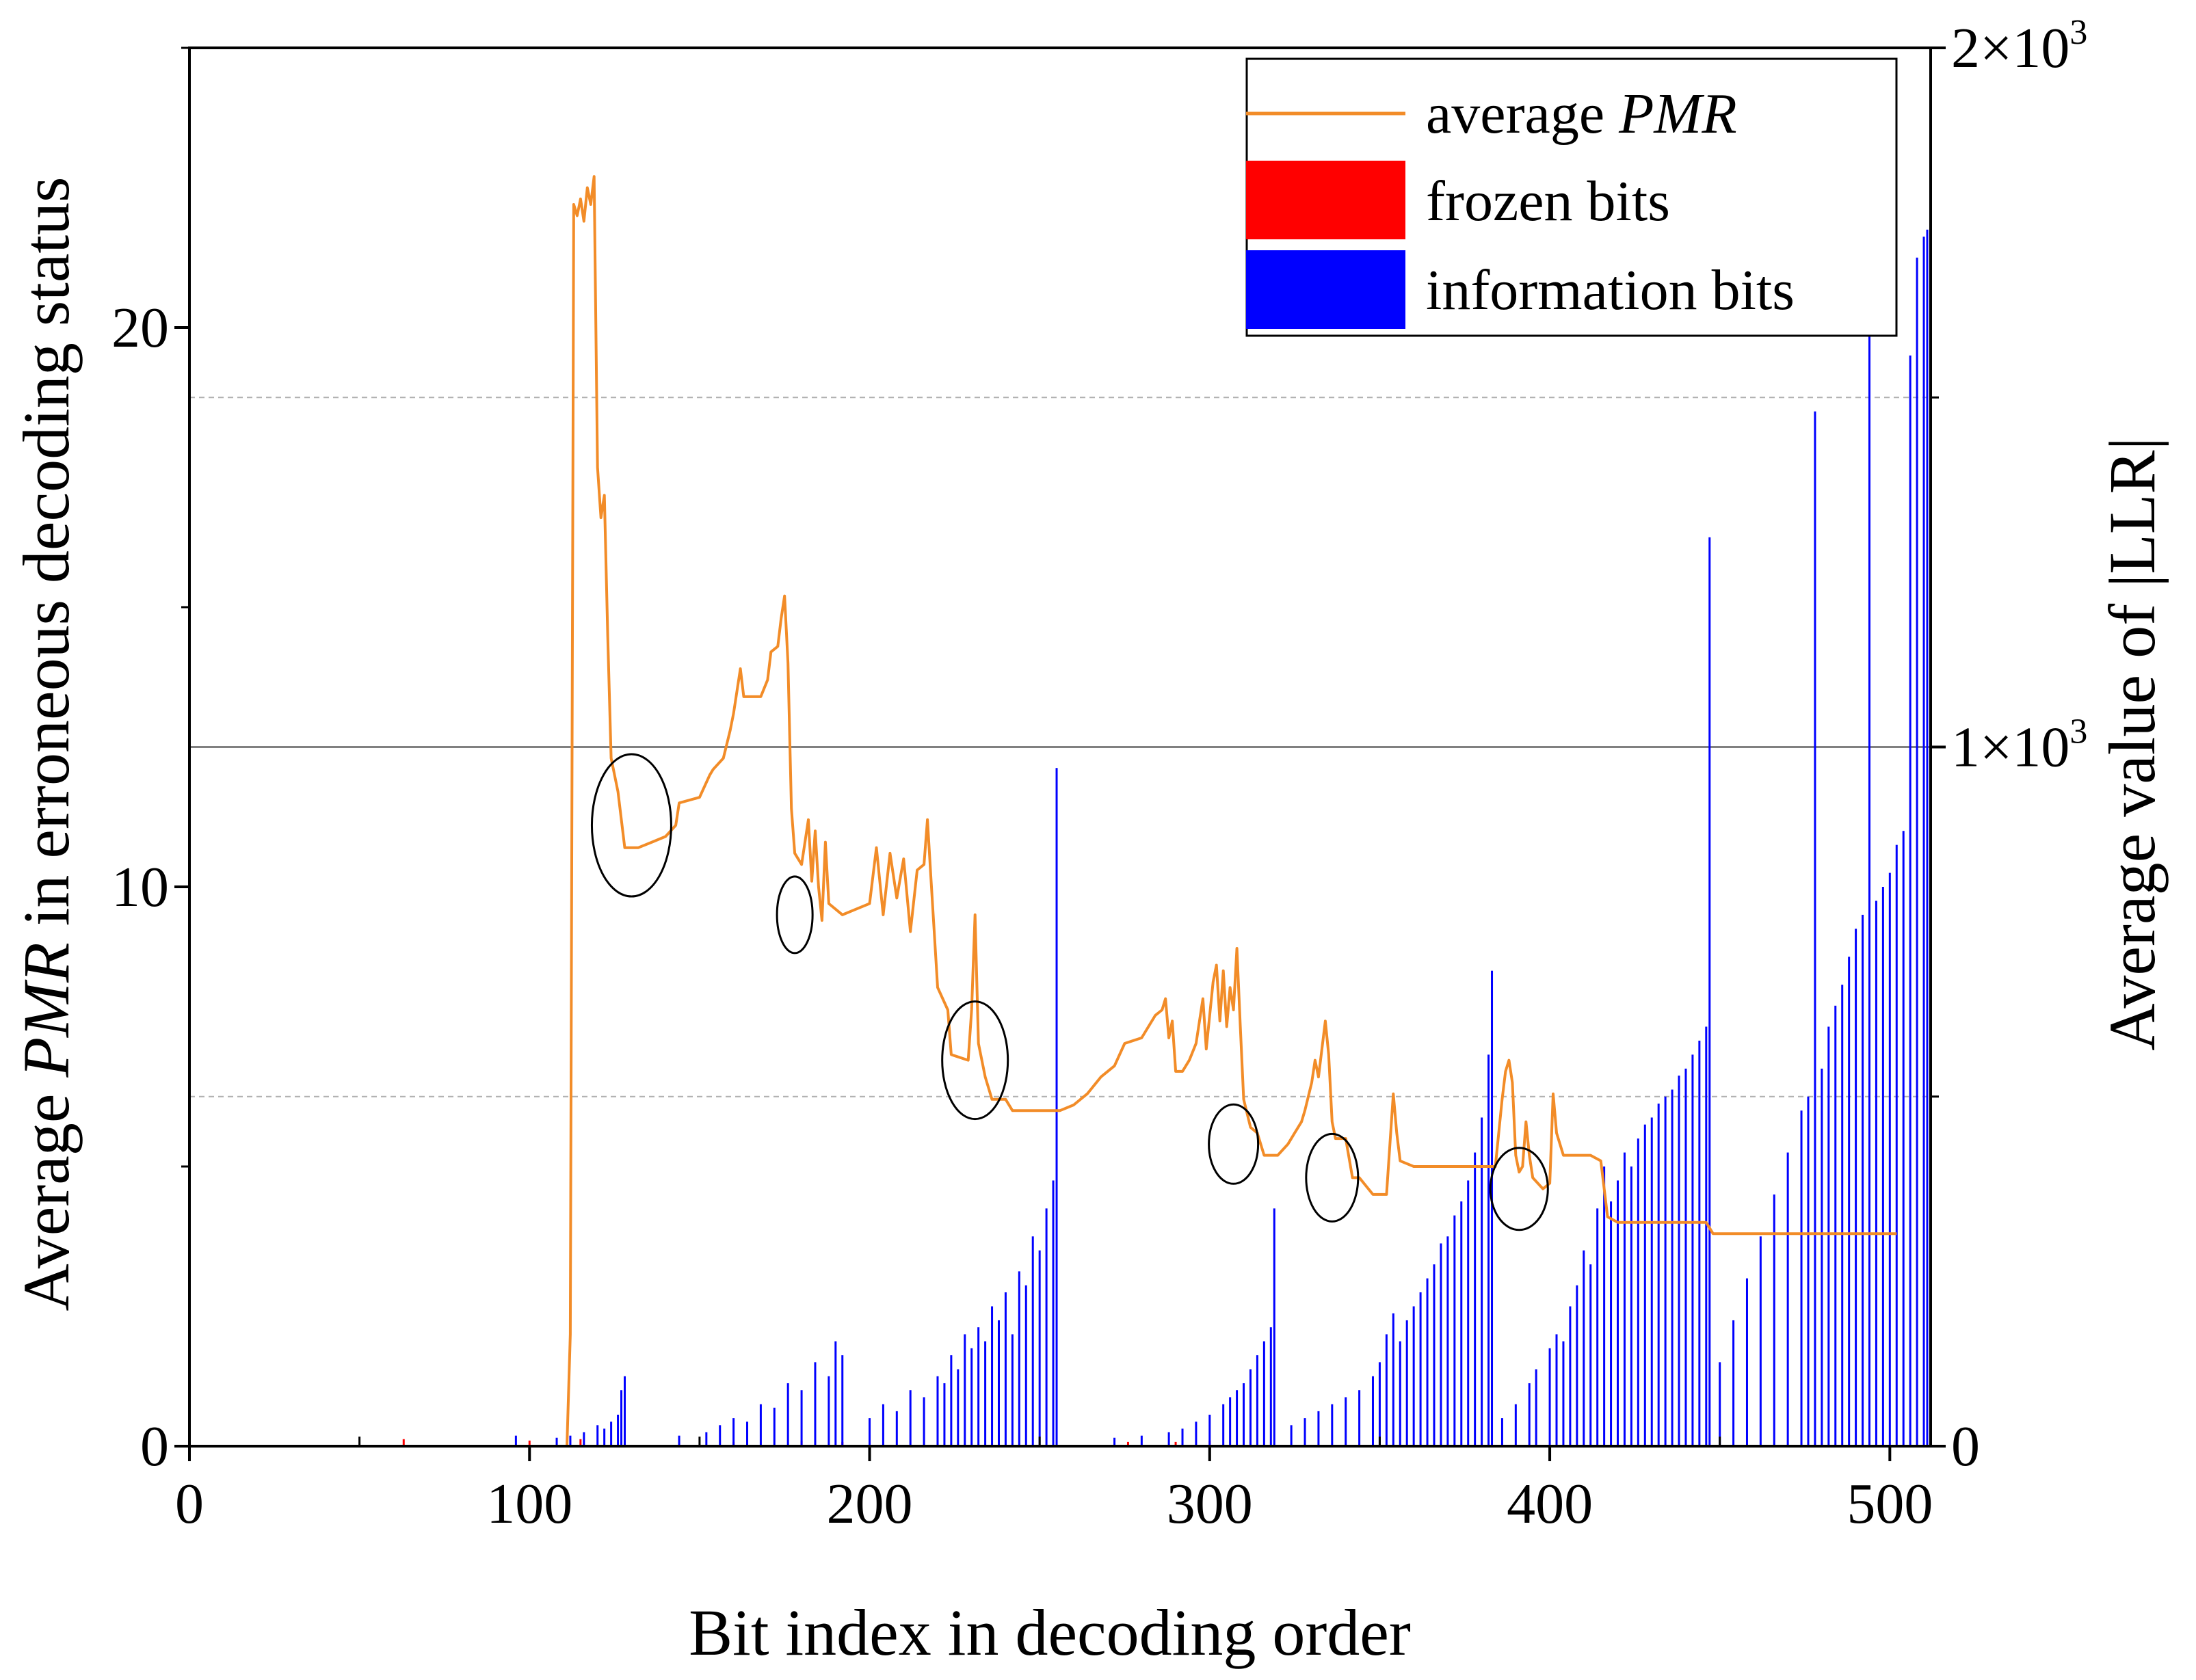 This screenshot has height=1680, width=2196. Describe the element at coordinates (2132, 744) in the screenshot. I see `y-right-axis-title: Average value of |LLR|` at that location.